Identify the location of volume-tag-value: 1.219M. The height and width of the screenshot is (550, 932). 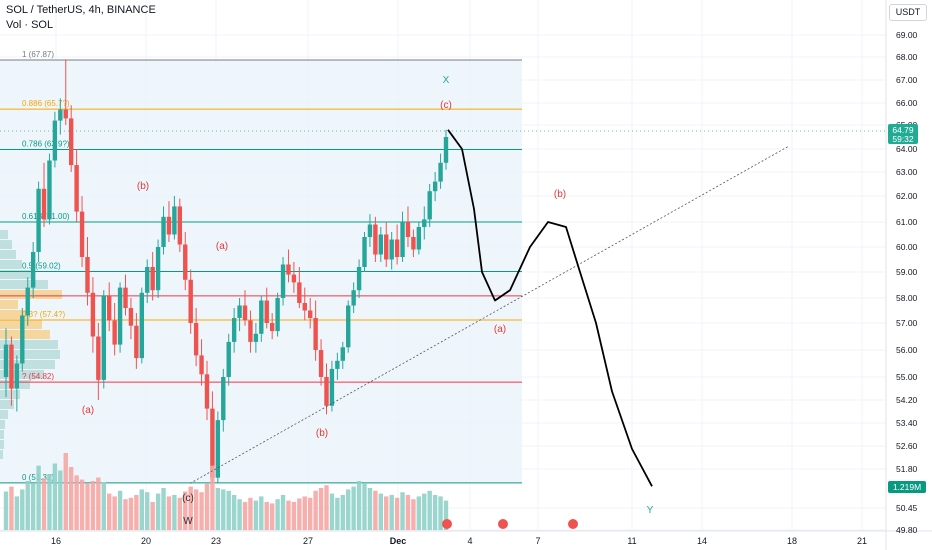
(907, 487).